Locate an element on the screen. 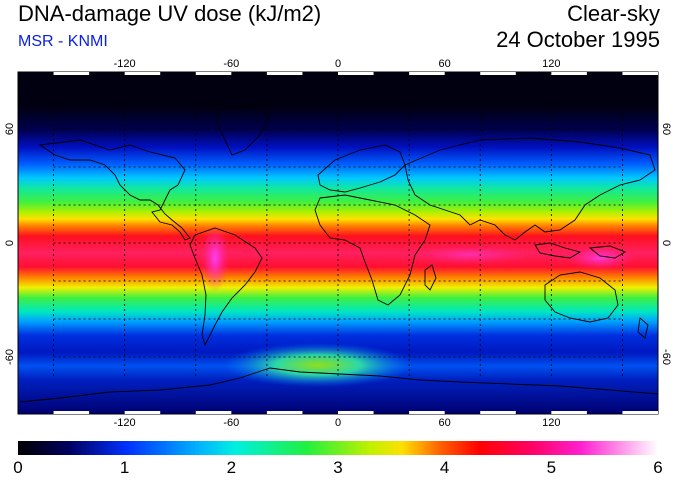  colorbar-tick-label: 0 is located at coordinates (18, 467).